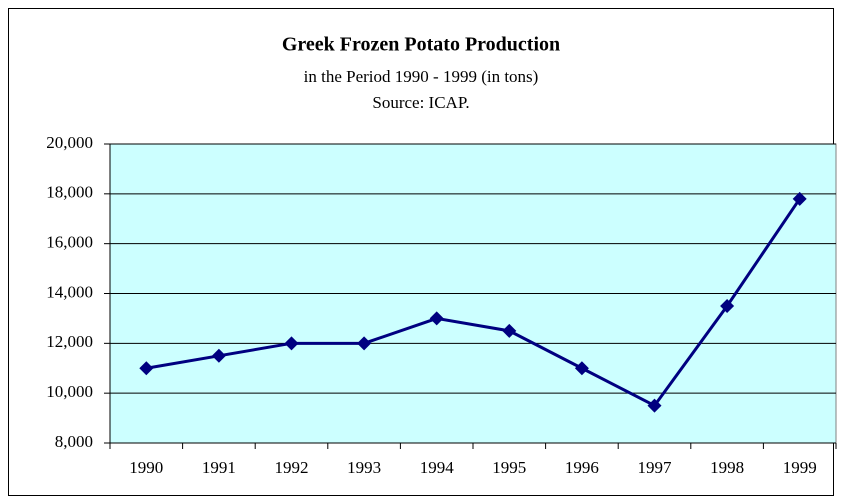 This screenshot has width=842, height=504. Describe the element at coordinates (74, 441) in the screenshot. I see `y-tick-label: 8,000` at that location.